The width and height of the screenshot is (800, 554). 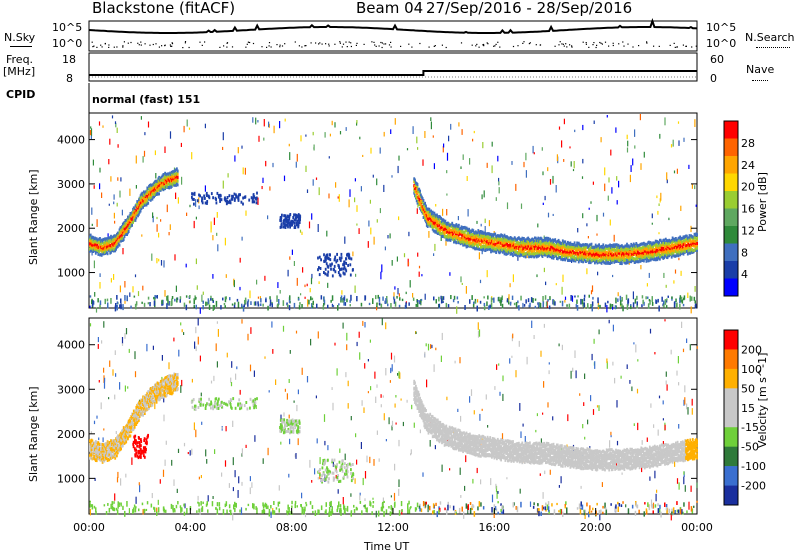 What do you see at coordinates (721, 43) in the screenshot?
I see `nsearch-tick-bottom: 10^0` at bounding box center [721, 43].